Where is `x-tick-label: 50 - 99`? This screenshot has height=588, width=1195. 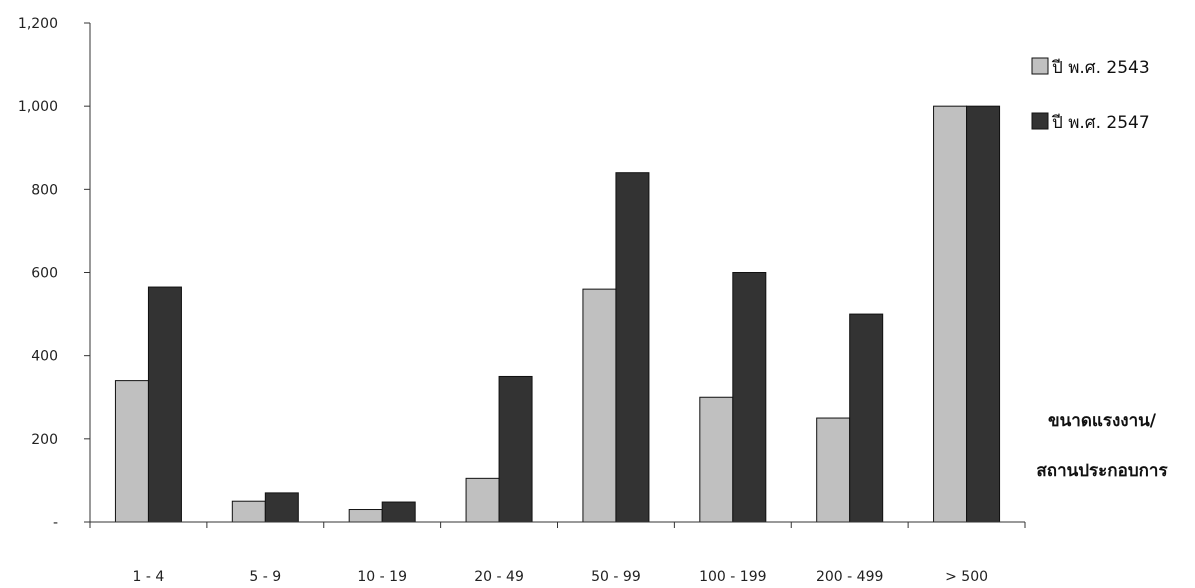 x-tick-label: 50 - 99 is located at coordinates (616, 577).